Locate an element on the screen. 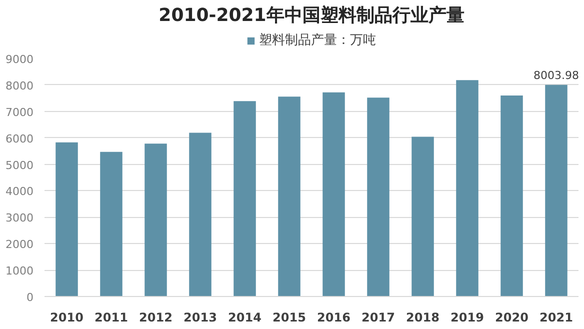 The image size is (584, 329). x-tick-label: 2012 is located at coordinates (155, 317).